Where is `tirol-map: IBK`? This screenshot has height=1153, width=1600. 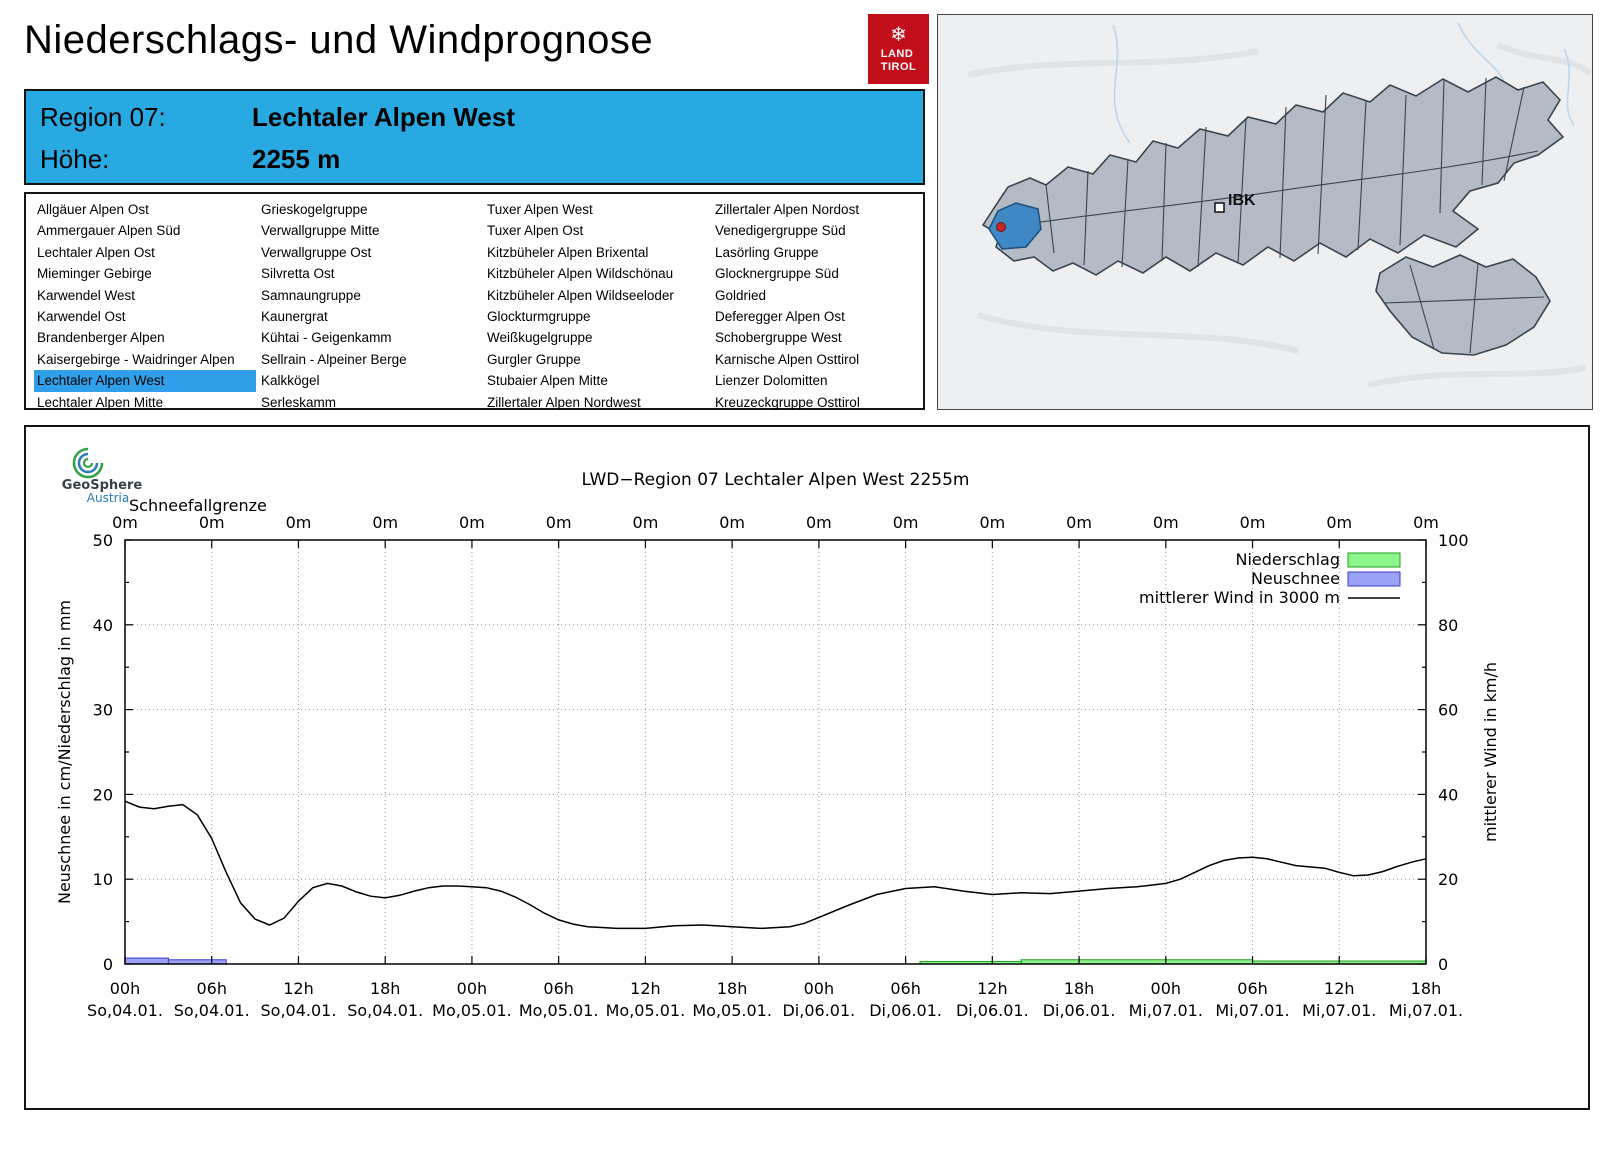
tirol-map: IBK is located at coordinates (1265, 212).